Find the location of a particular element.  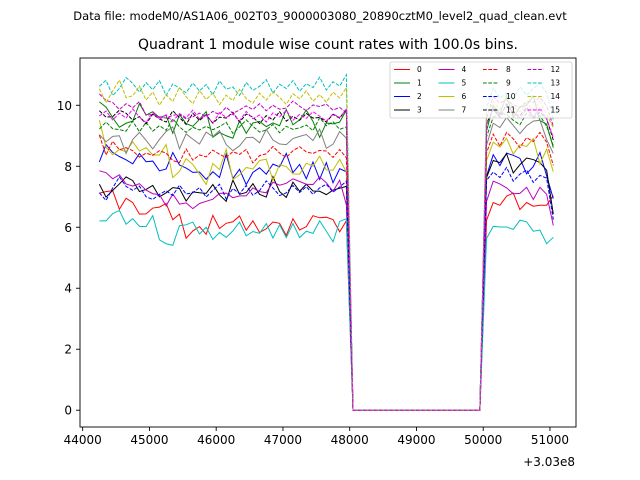

x-tick-label: 45000 is located at coordinates (149, 440).